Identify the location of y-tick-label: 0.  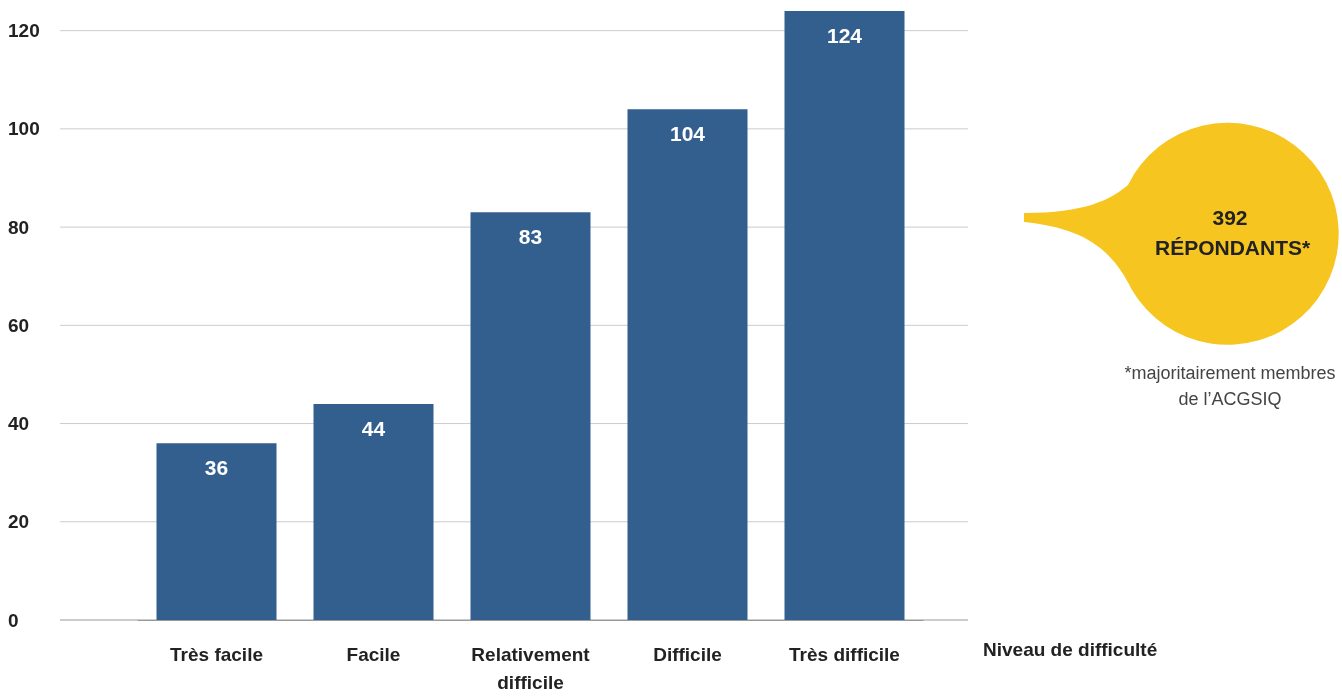
(13, 620).